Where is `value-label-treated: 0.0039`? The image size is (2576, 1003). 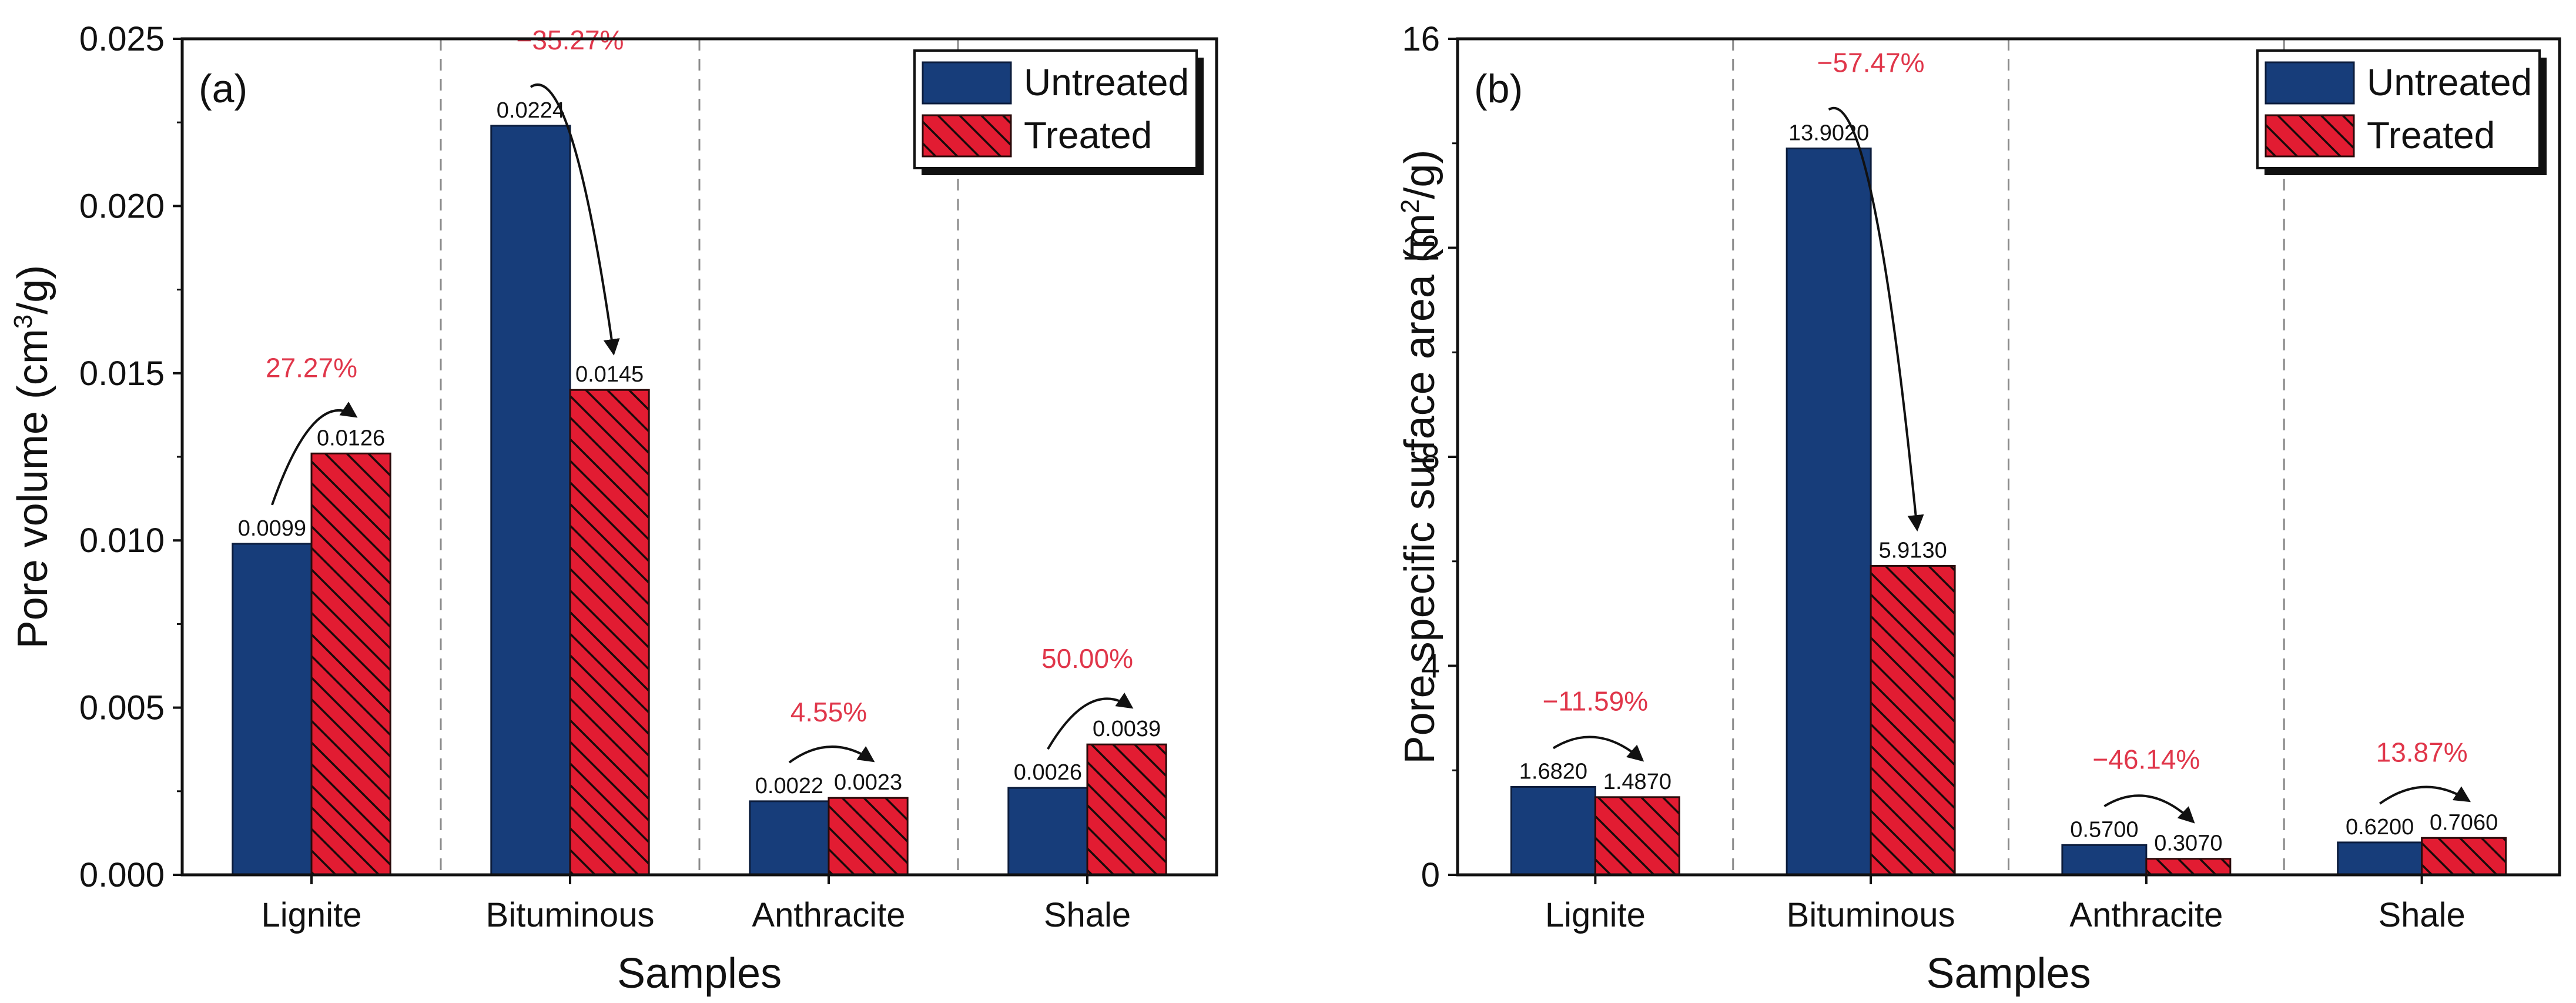
value-label-treated: 0.0039 is located at coordinates (1127, 729).